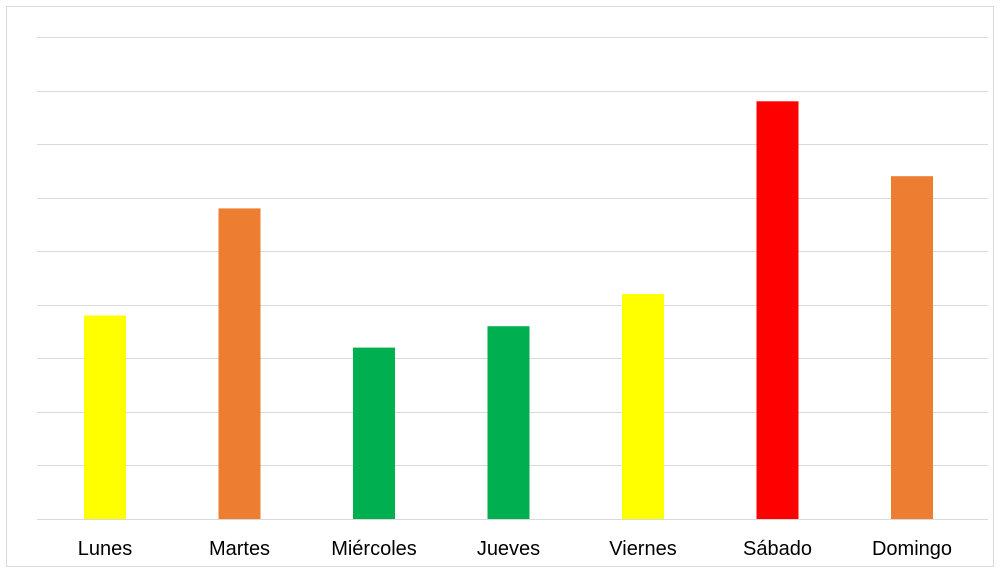 The image size is (1001, 573). Describe the element at coordinates (642, 549) in the screenshot. I see `x-tick-label: Viernes` at that location.